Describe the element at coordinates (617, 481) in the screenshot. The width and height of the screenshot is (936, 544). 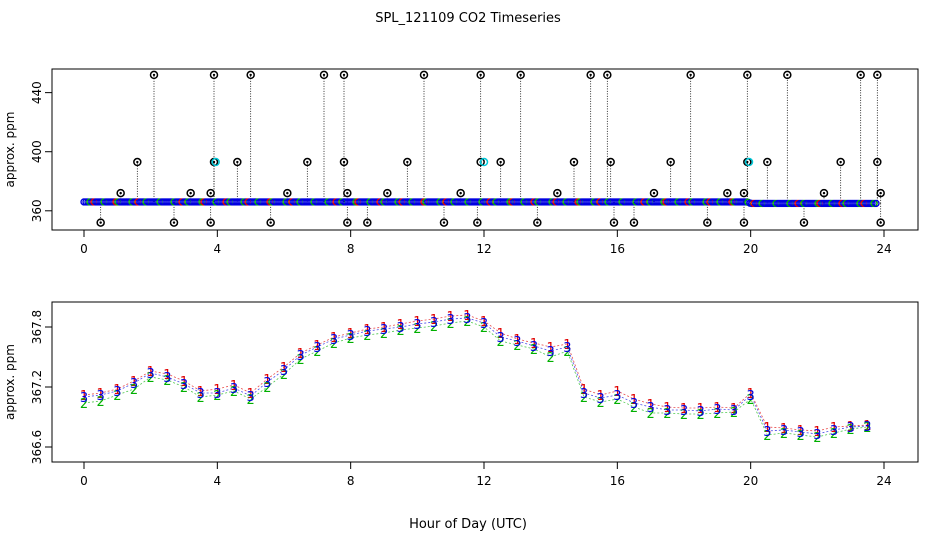
I see `x-tick-label: 16` at that location.